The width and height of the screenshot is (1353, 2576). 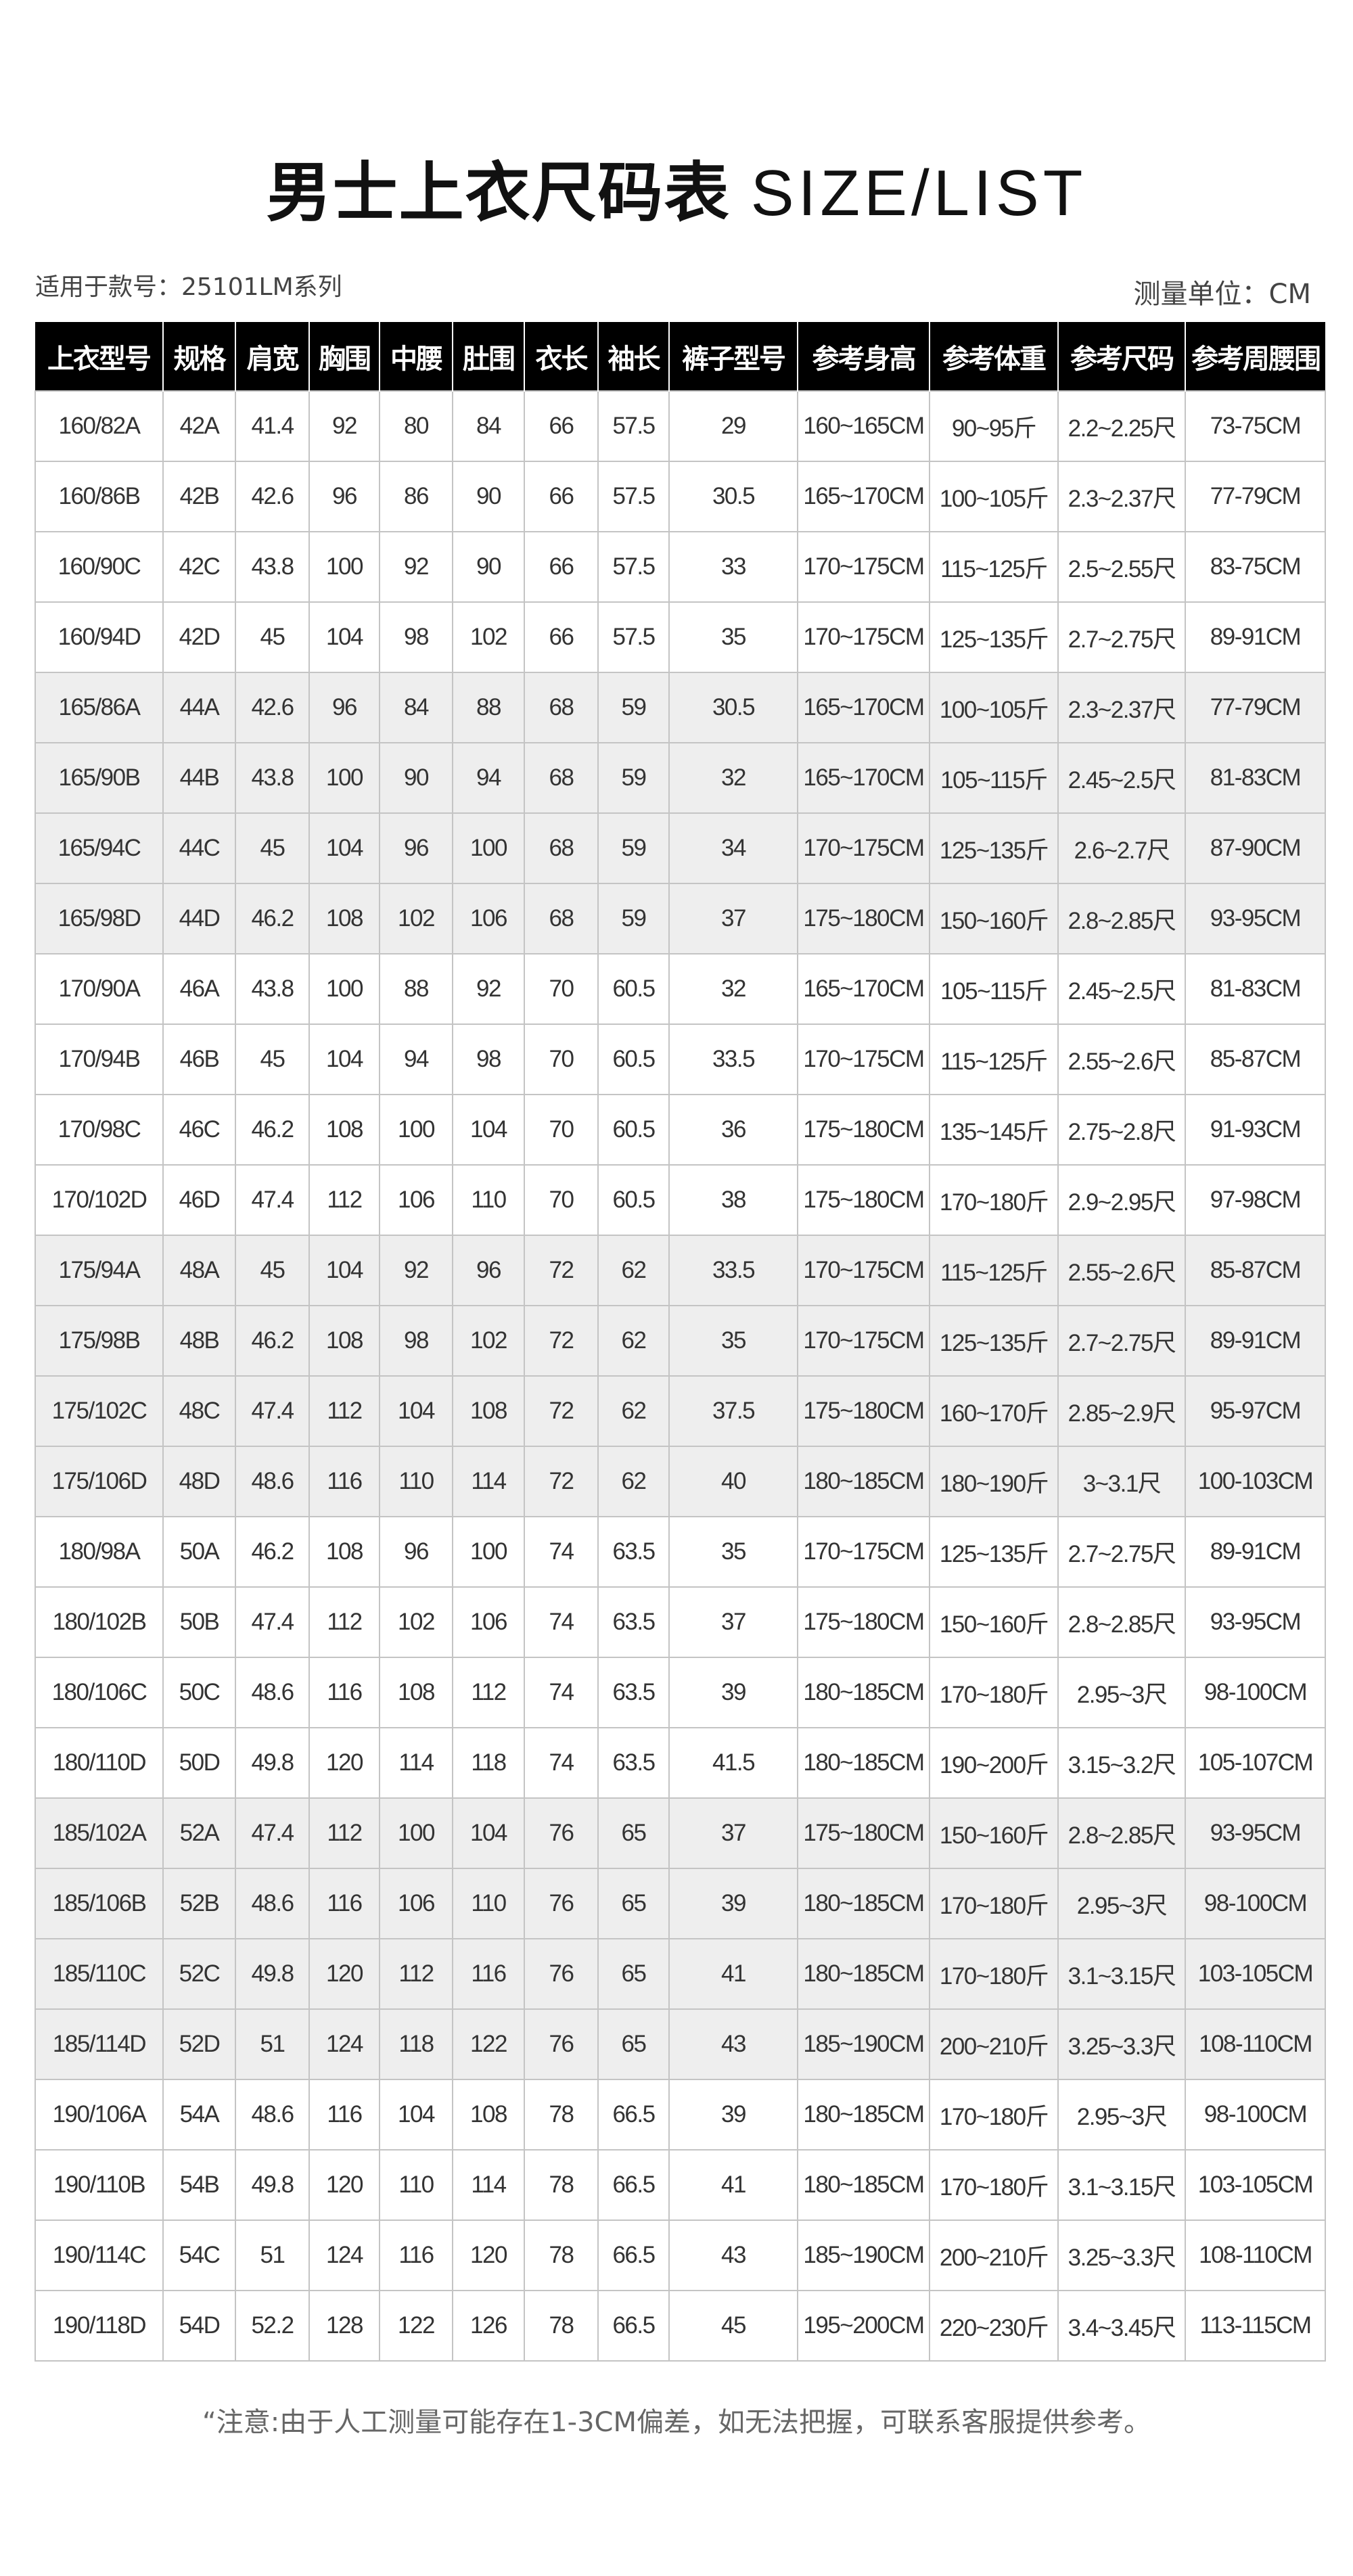 What do you see at coordinates (199, 848) in the screenshot?
I see `table-cell: 44C` at bounding box center [199, 848].